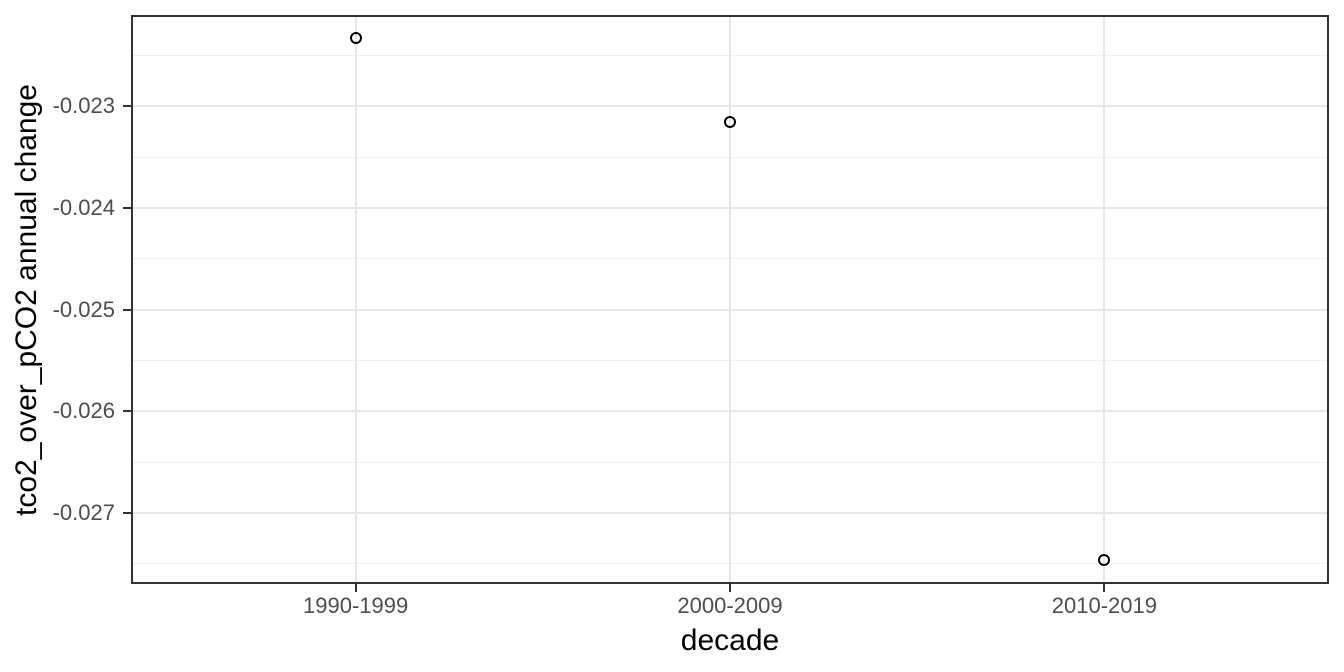 The image size is (1344, 672). Describe the element at coordinates (83, 411) in the screenshot. I see `y-tick-label: -0.026` at that location.